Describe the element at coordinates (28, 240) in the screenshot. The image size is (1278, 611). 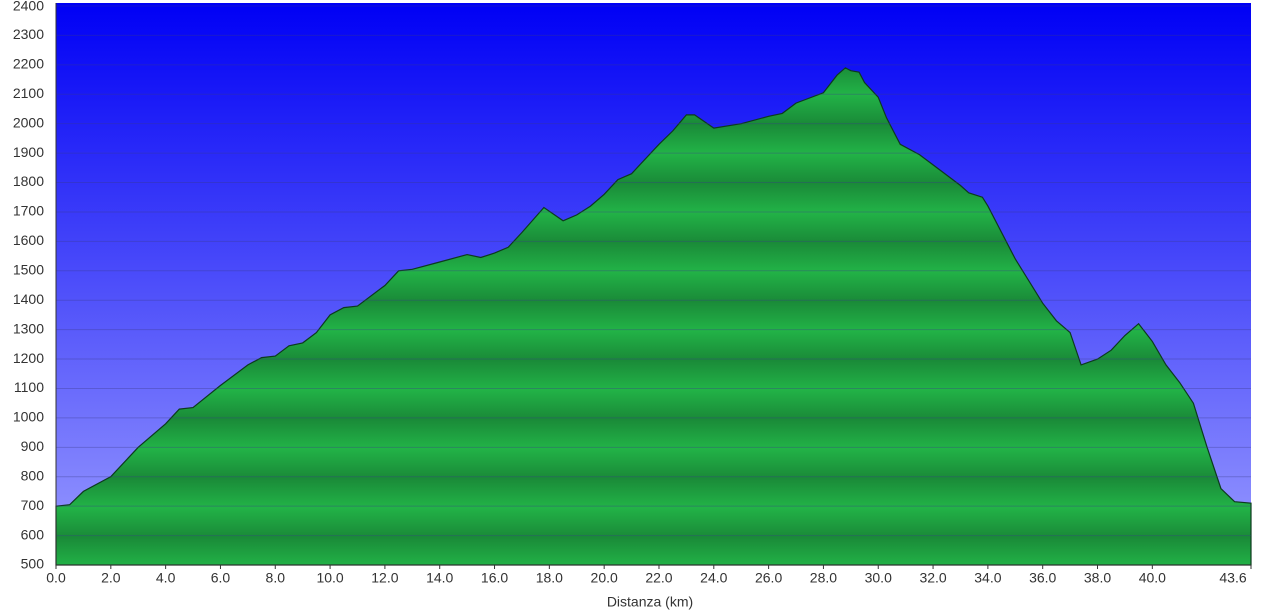
I see `y-tick-label: 1600` at that location.